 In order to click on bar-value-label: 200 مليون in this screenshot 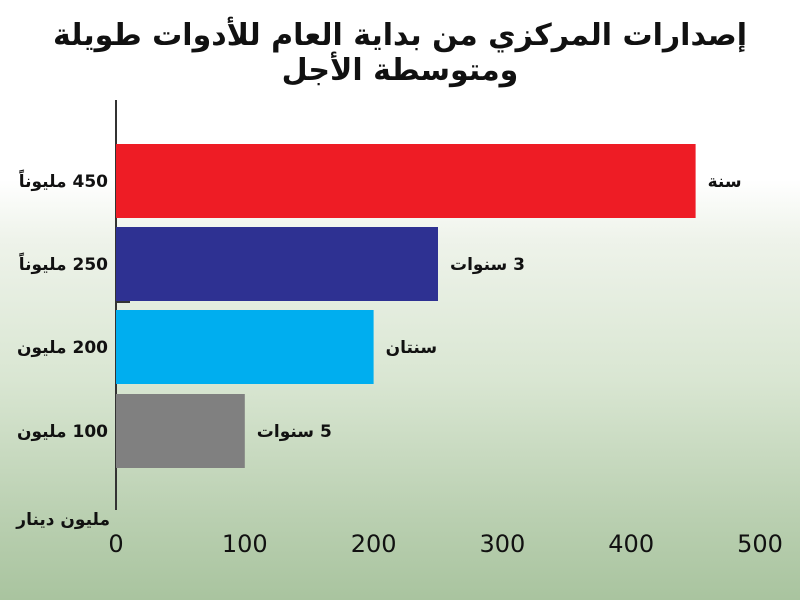, I will do `click(62, 348)`.